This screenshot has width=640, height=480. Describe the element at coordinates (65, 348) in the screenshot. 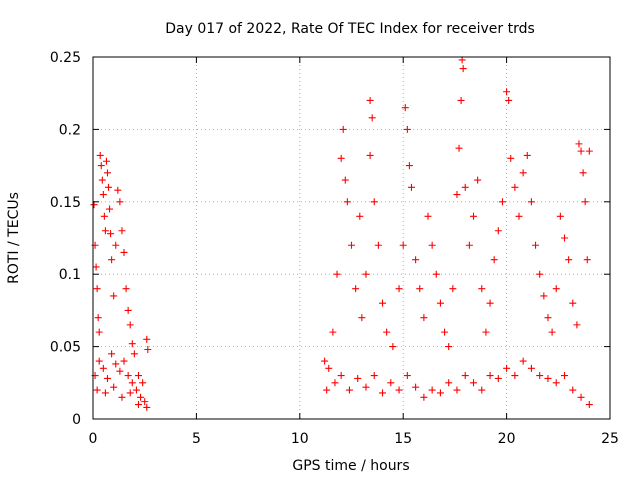

I see `y-tick-label: 0.05` at that location.